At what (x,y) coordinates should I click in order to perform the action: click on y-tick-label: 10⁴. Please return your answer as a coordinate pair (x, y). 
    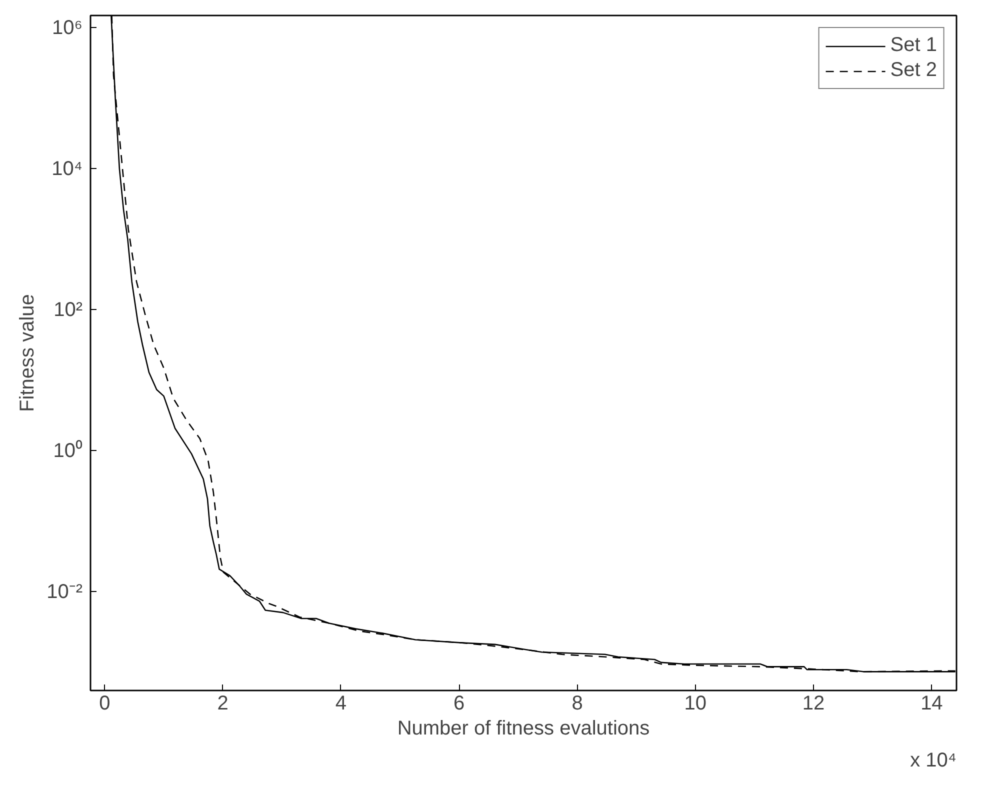
    Looking at the image, I should click on (67, 169).